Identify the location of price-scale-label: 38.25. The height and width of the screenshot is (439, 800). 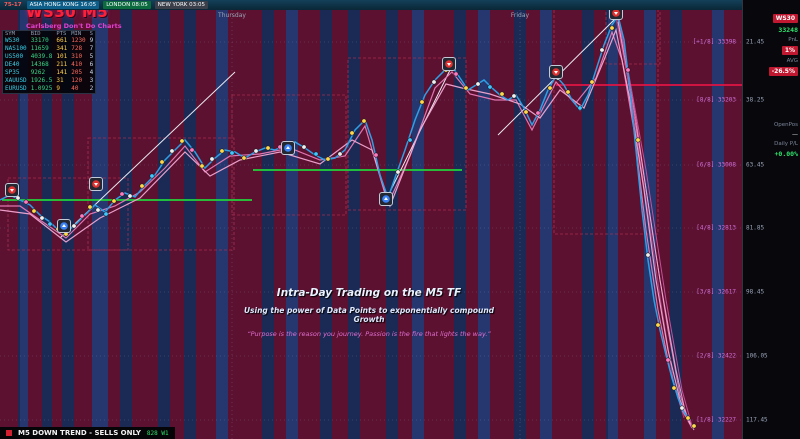
(755, 100).